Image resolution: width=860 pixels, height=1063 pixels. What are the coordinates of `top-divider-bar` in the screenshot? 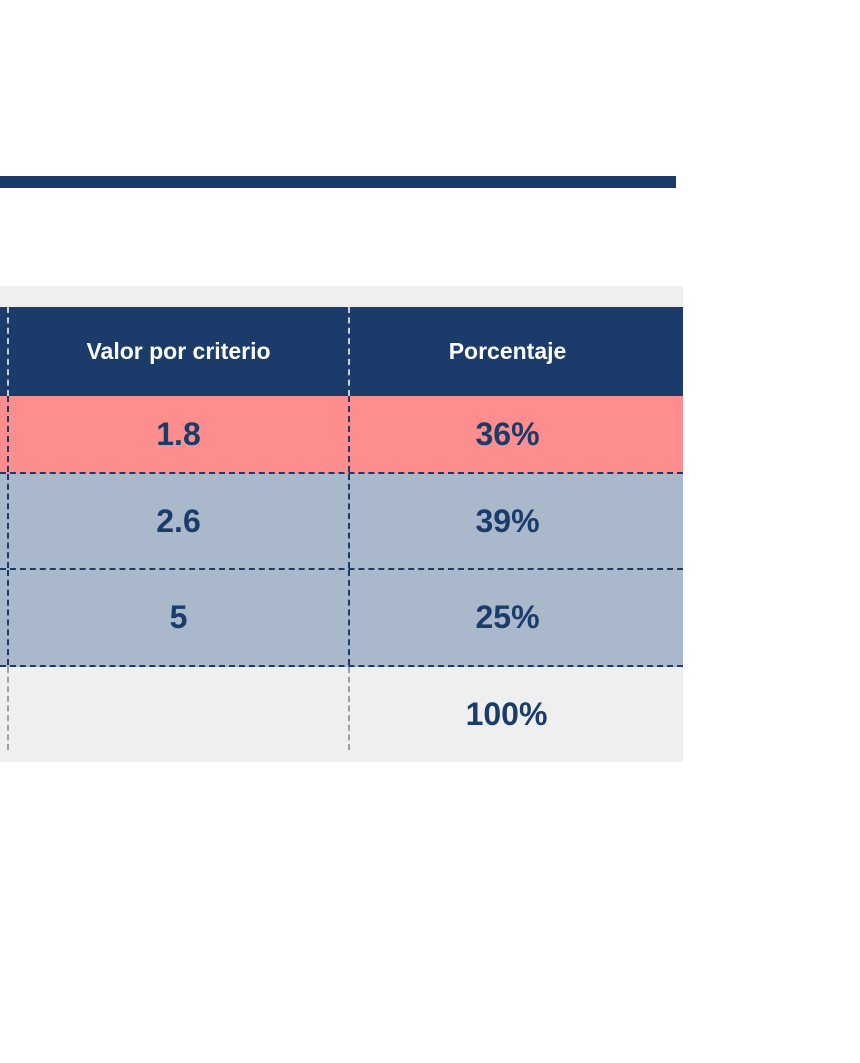 It's located at (338, 182).